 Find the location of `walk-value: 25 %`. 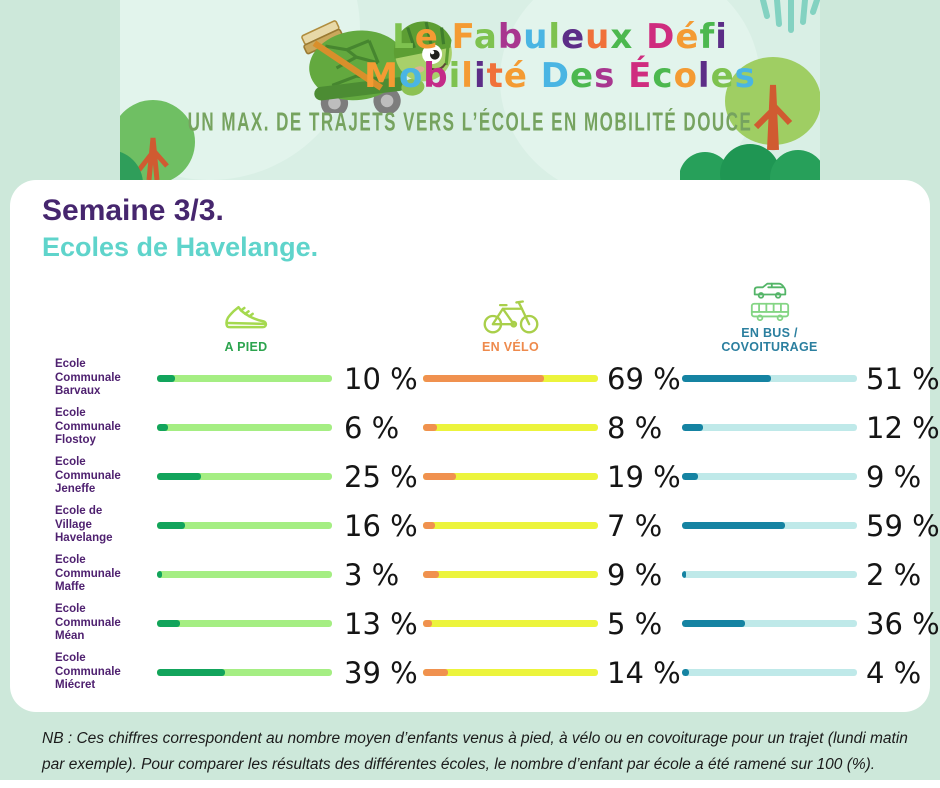

walk-value: 25 % is located at coordinates (381, 476).